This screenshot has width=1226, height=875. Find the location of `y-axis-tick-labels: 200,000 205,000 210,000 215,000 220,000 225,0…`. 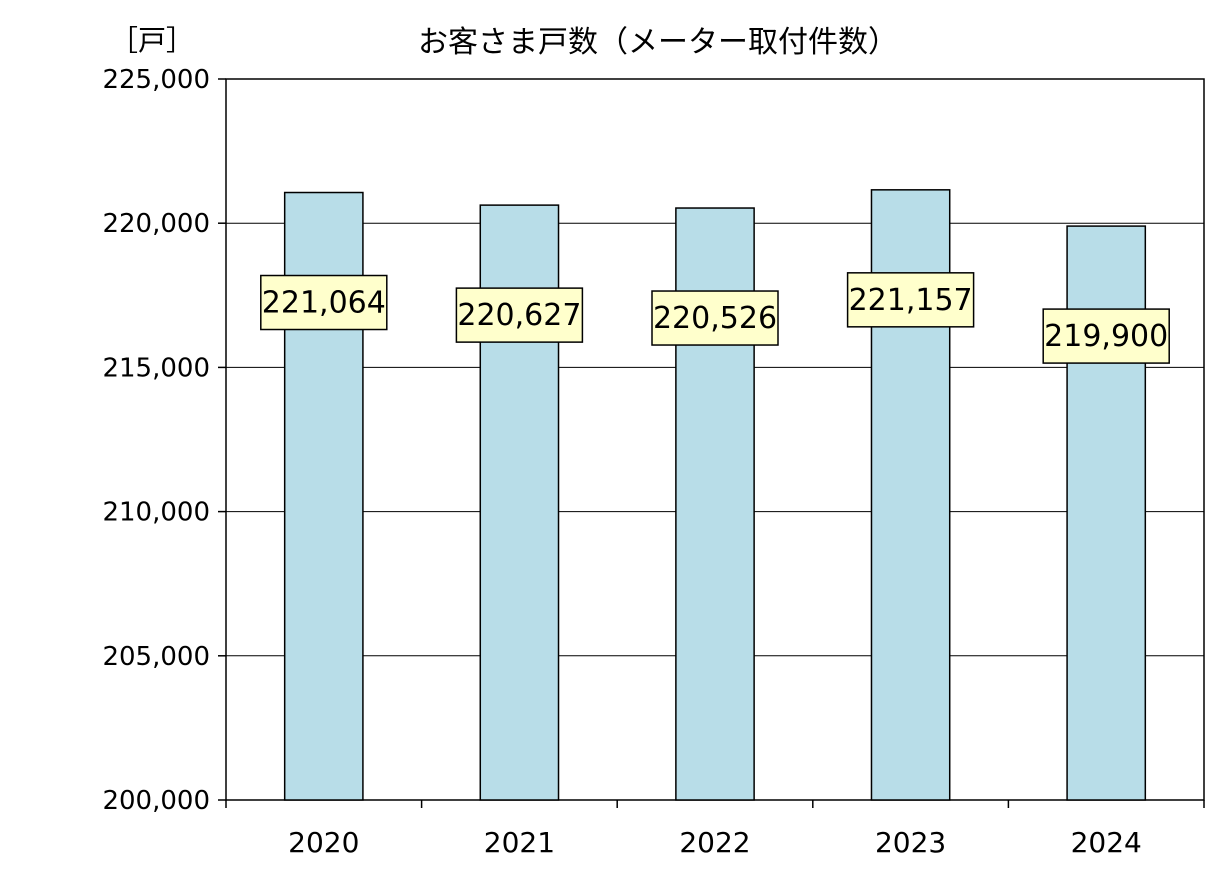

y-axis-tick-labels: 200,000 205,000 210,000 215,000 220,000 225,0… is located at coordinates (156, 440).